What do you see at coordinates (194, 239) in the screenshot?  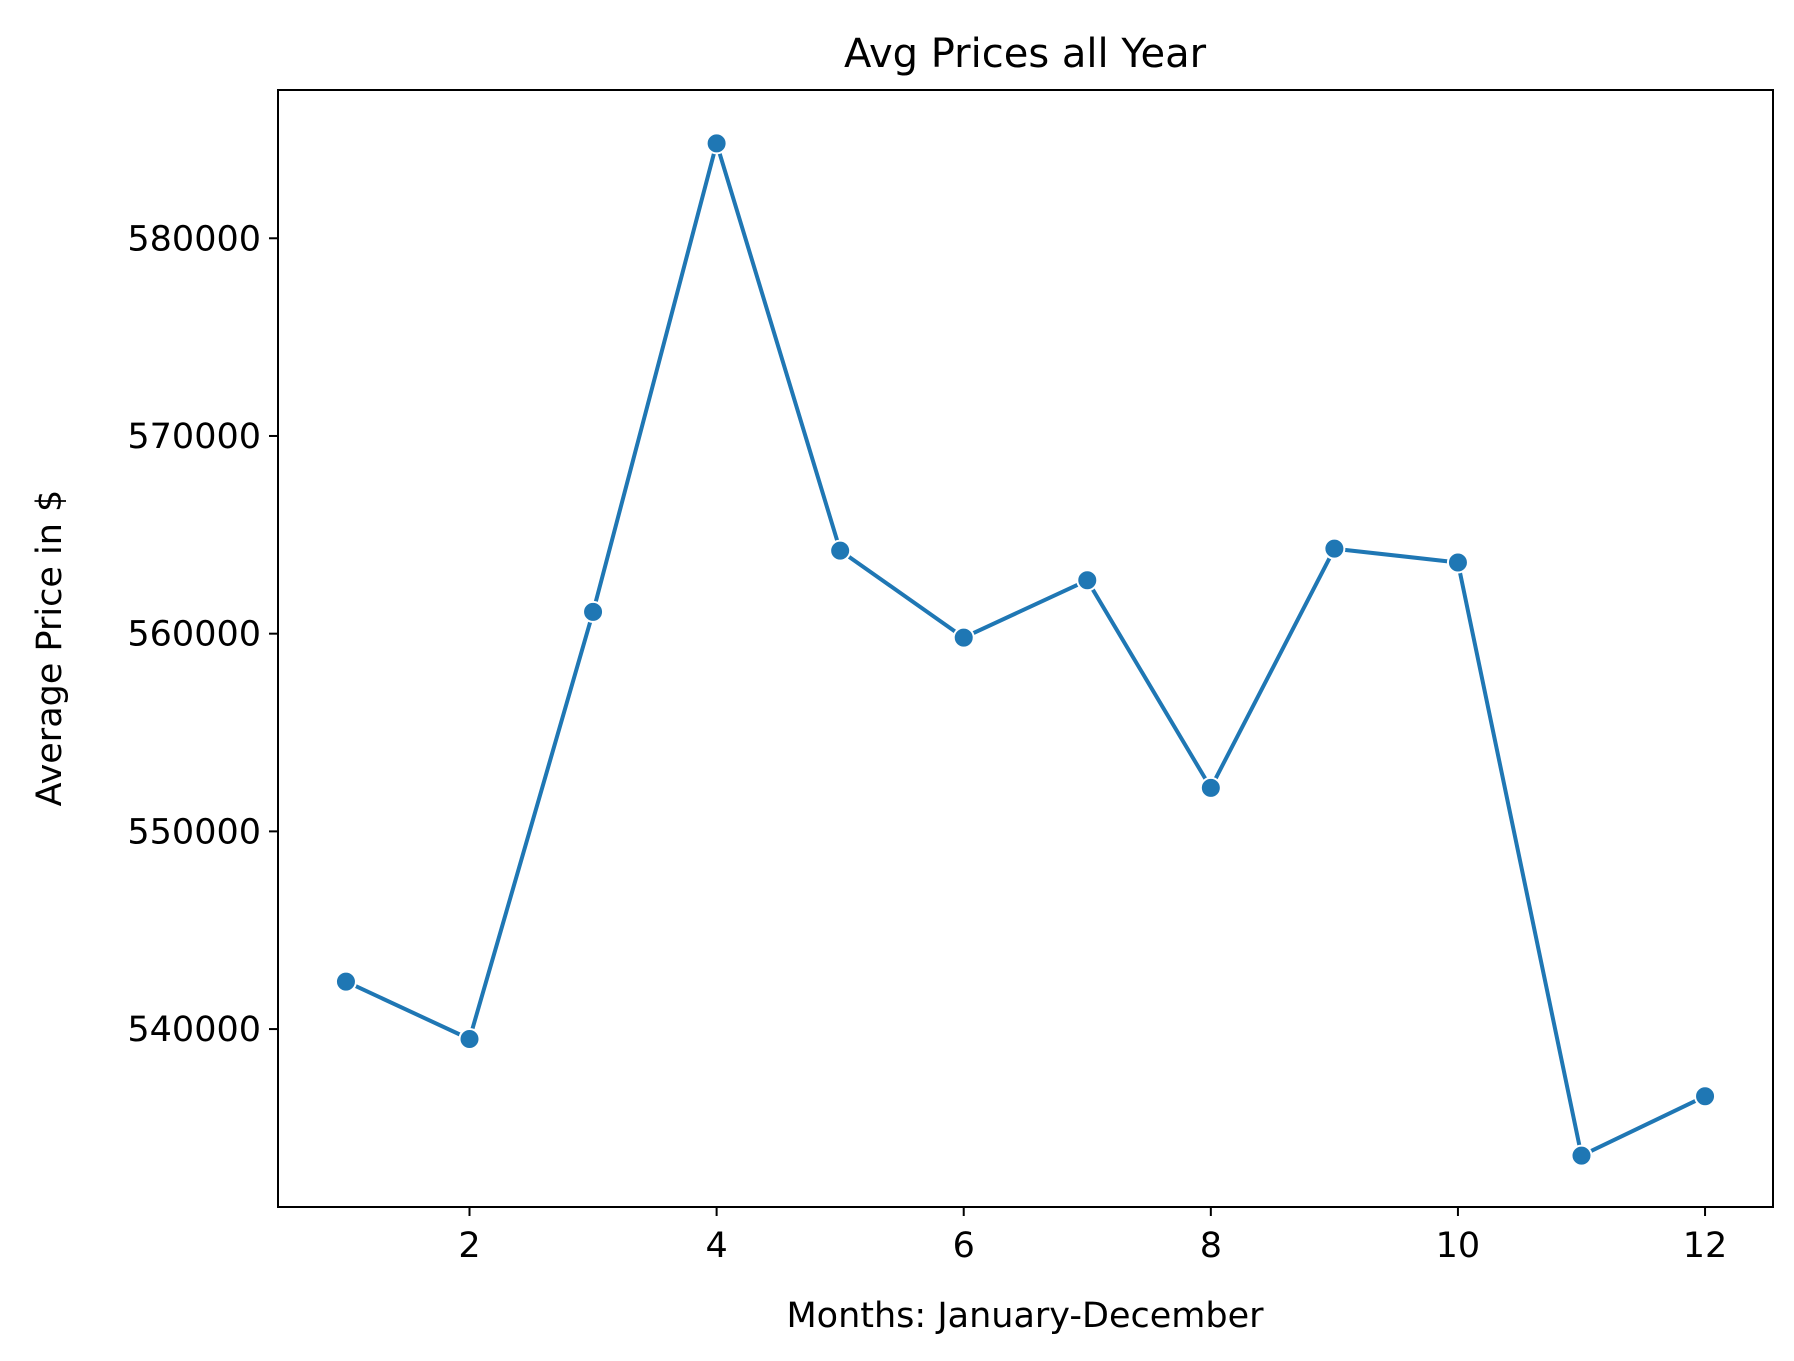 I see `y-tick-label: 580000` at bounding box center [194, 239].